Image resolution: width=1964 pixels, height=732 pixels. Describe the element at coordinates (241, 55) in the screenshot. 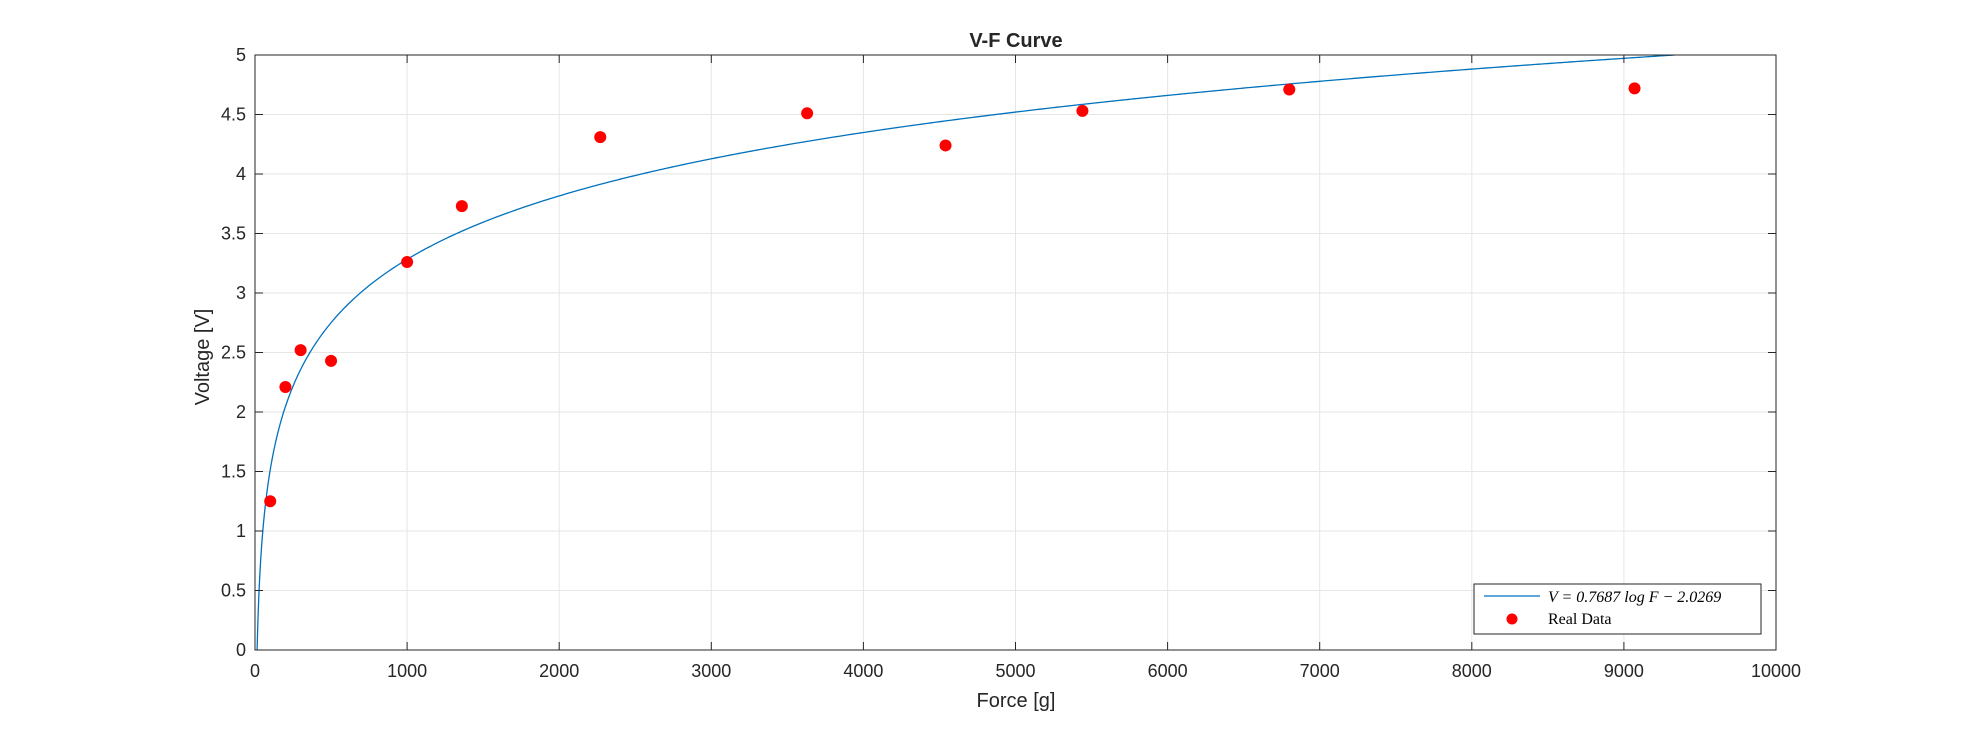

I see `y-tick-label: 5` at that location.